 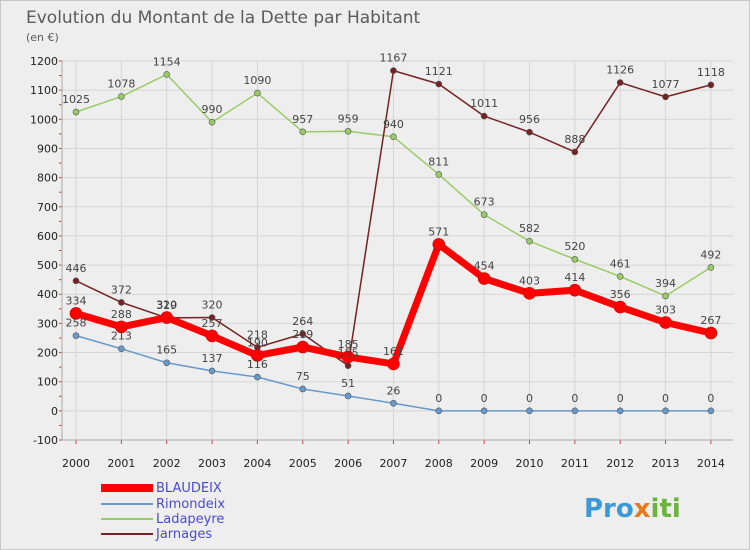 I want to click on x-tick-label: 2013, so click(x=666, y=463).